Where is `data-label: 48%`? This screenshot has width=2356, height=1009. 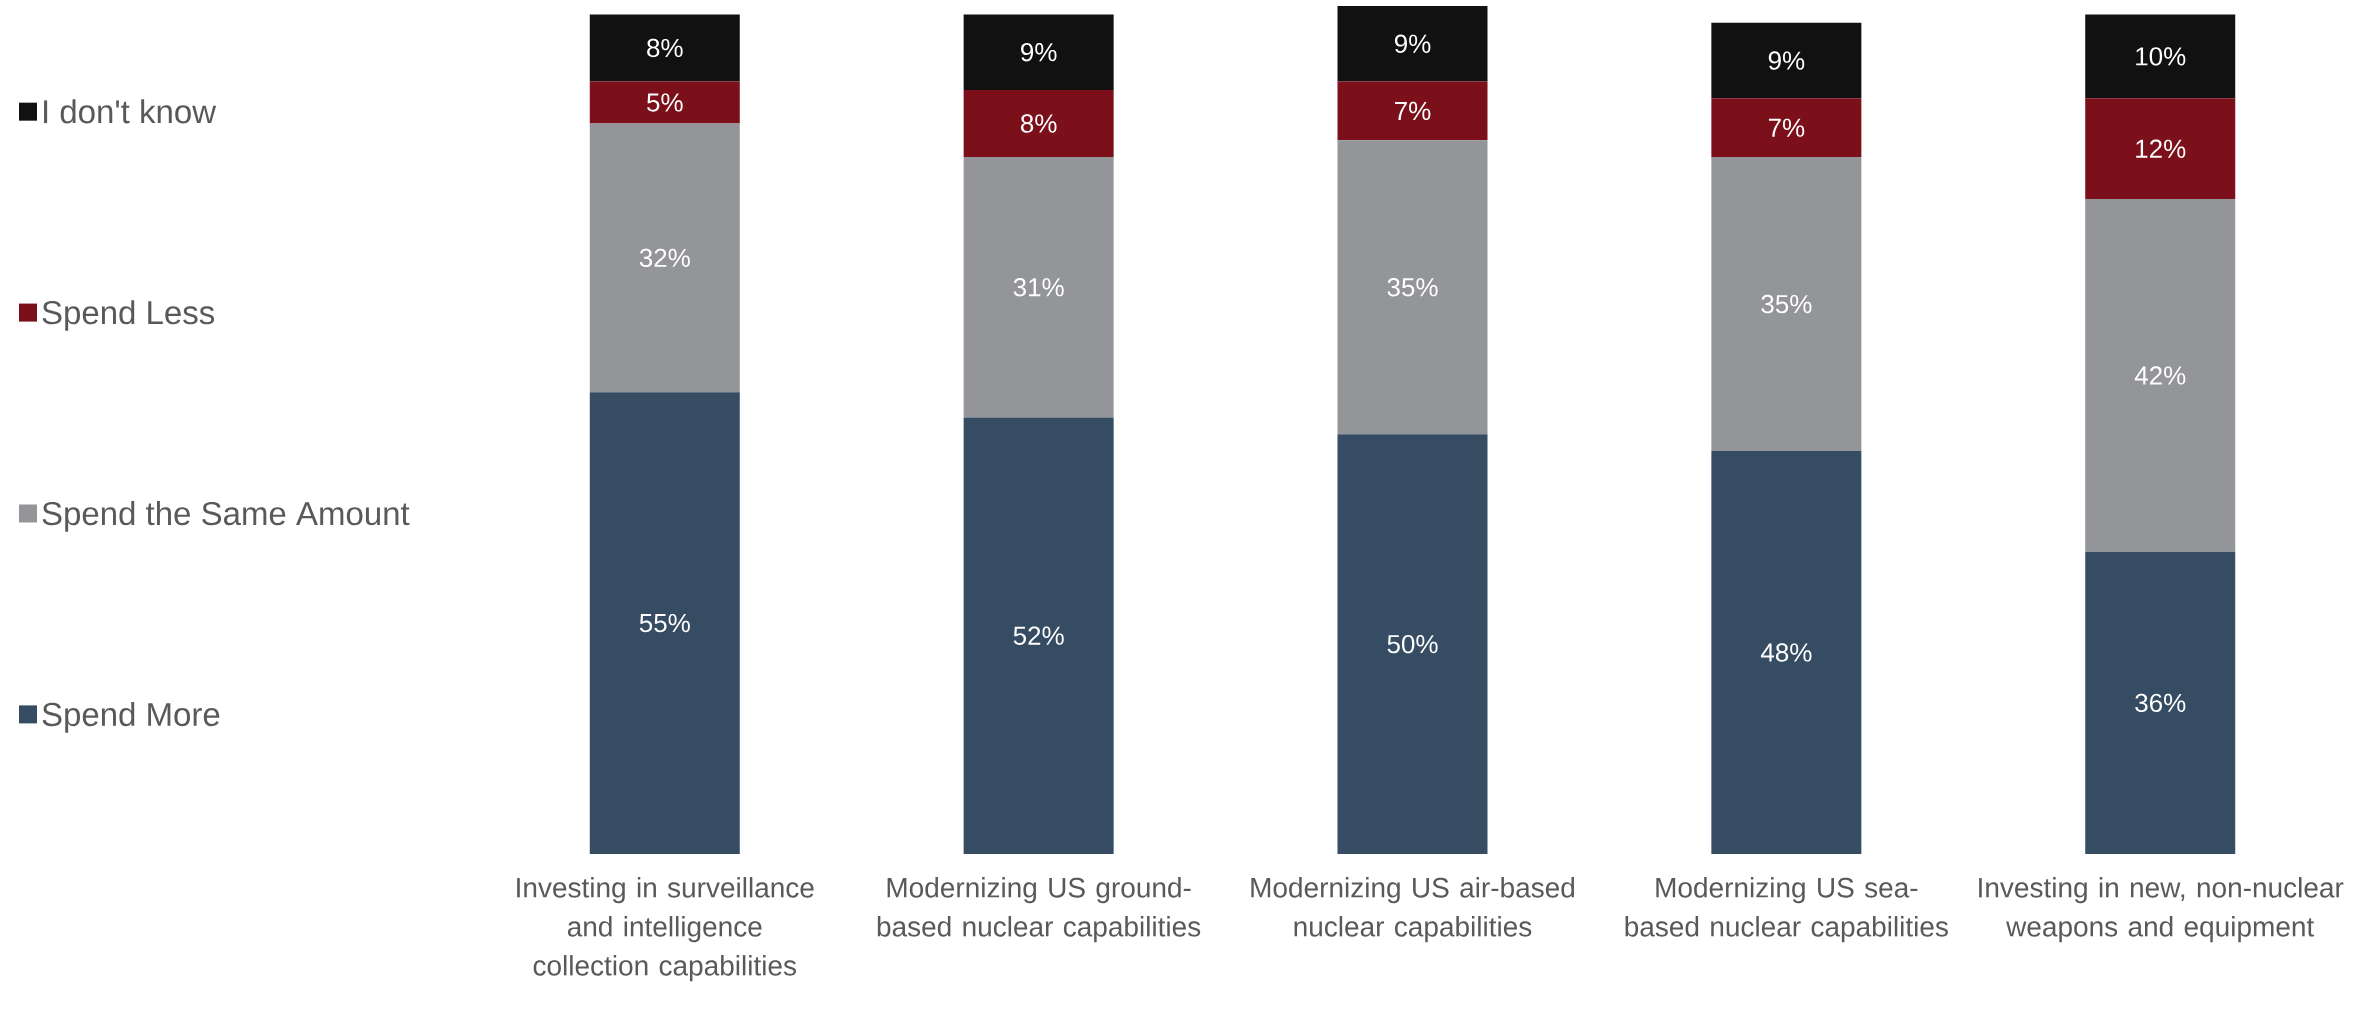 data-label: 48% is located at coordinates (1786, 652).